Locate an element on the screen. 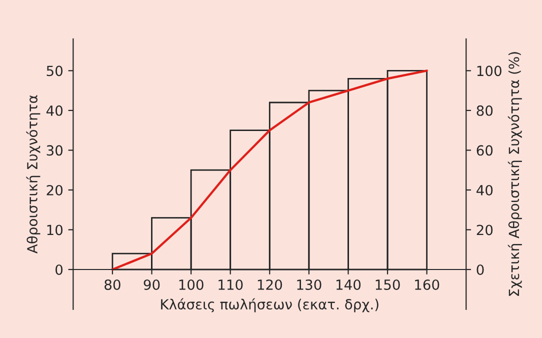 The width and height of the screenshot is (542, 338). y2-tick-label: 0 is located at coordinates (480, 269).